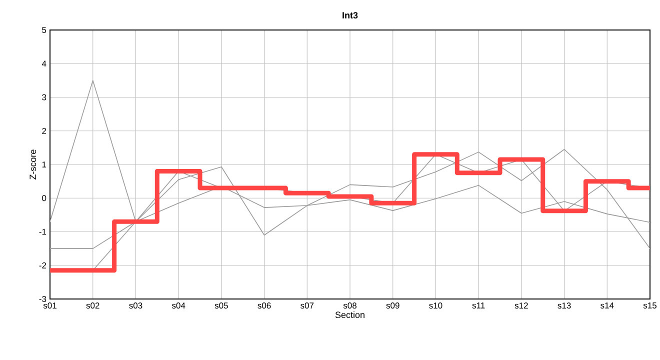 Image resolution: width=660 pixels, height=360 pixels. Describe the element at coordinates (350, 15) in the screenshot. I see `chart-title: Int3` at that location.